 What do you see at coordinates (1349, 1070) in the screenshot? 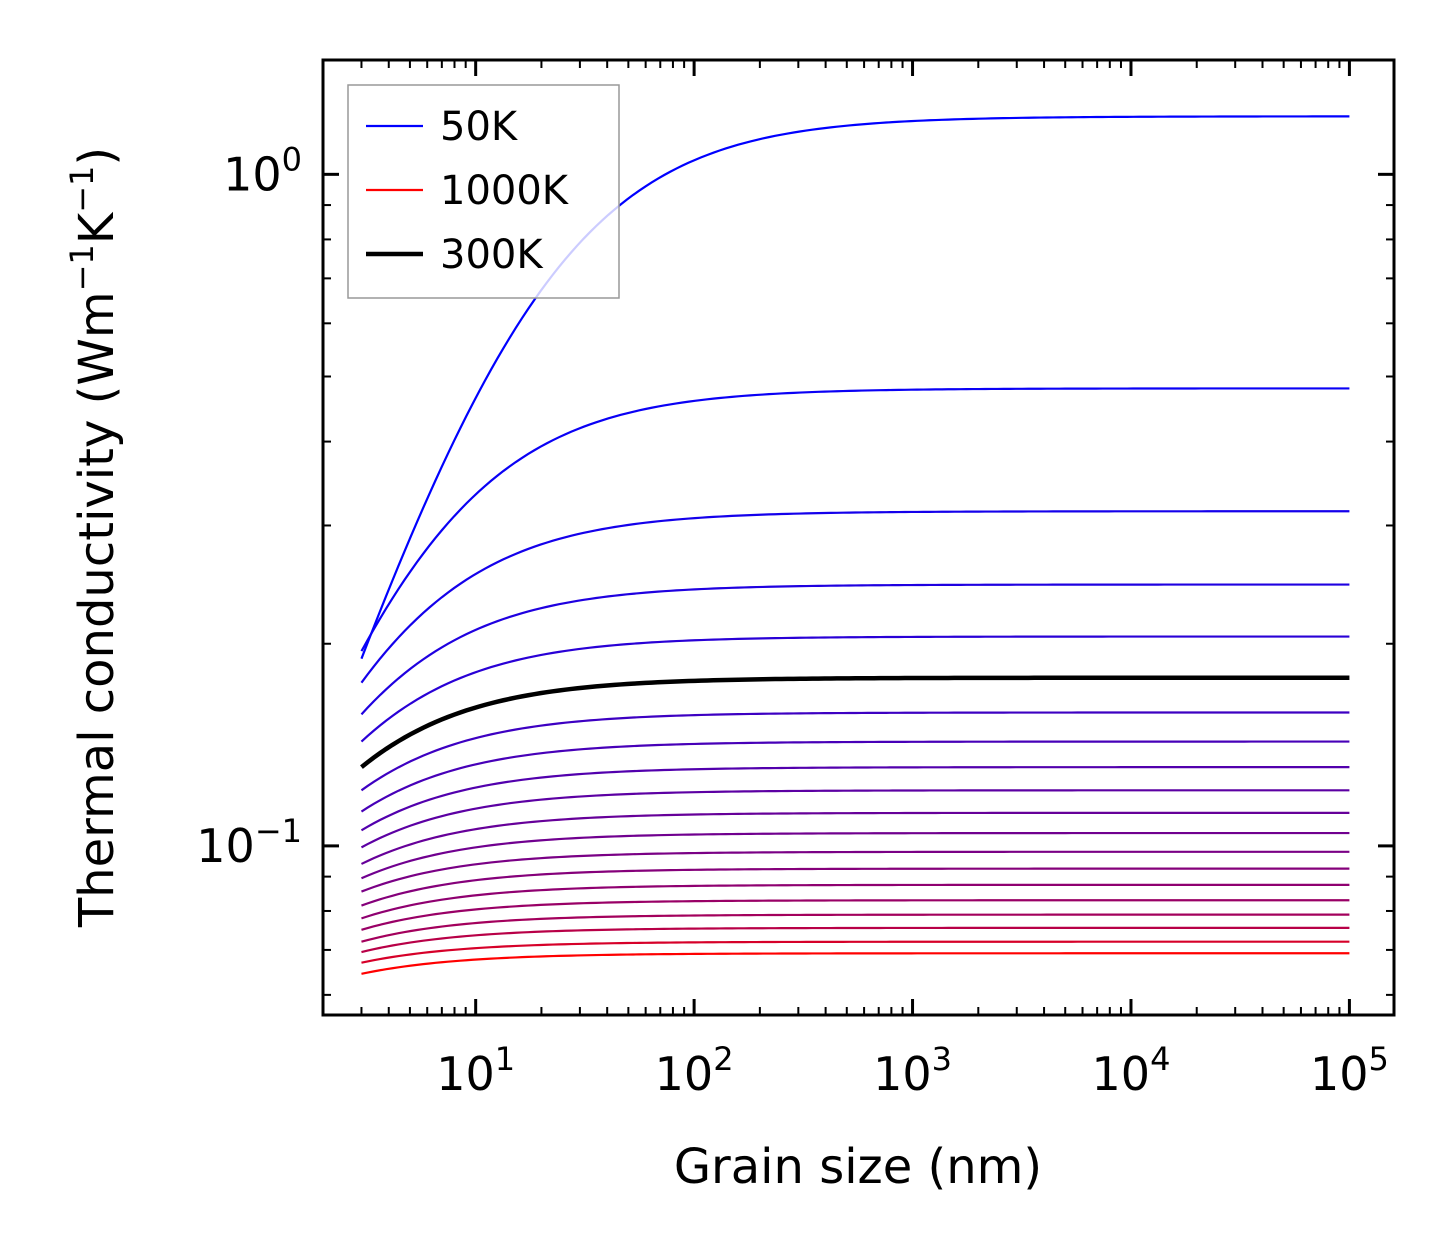
I see `x-tick-label: 10⁵` at bounding box center [1349, 1070].